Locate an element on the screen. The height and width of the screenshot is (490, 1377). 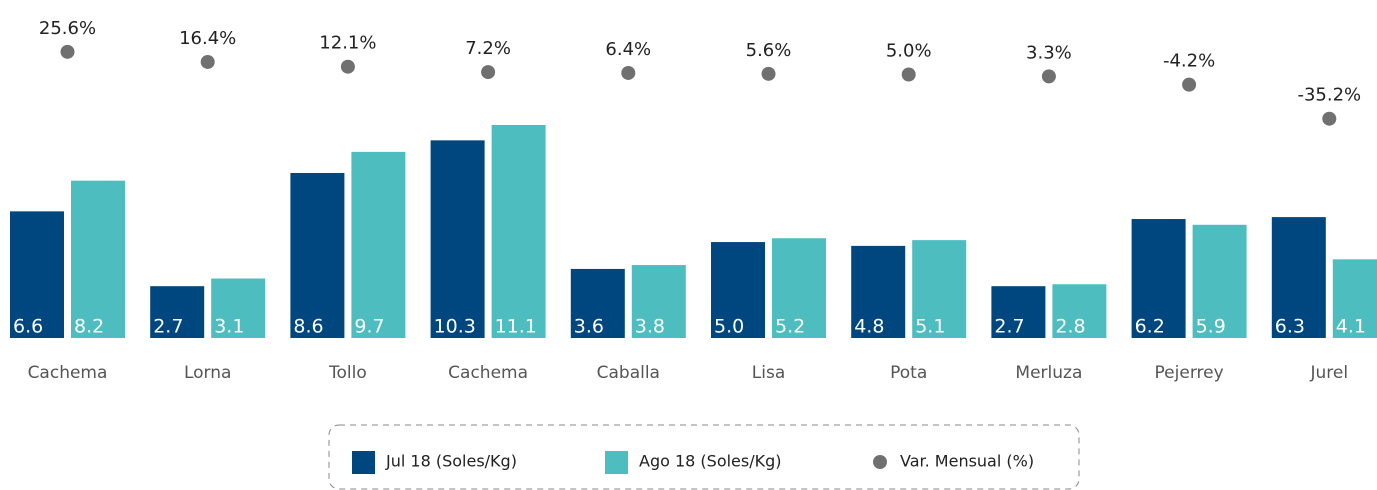
data-label: 2.8 is located at coordinates (1070, 327).